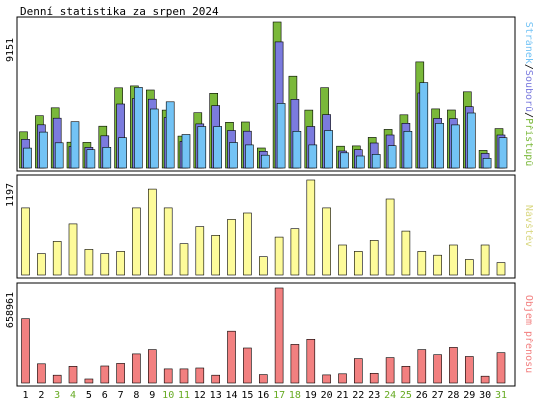 This screenshot has width=533, height=405. I want to click on x-tick-label-28: 28, so click(453, 395).